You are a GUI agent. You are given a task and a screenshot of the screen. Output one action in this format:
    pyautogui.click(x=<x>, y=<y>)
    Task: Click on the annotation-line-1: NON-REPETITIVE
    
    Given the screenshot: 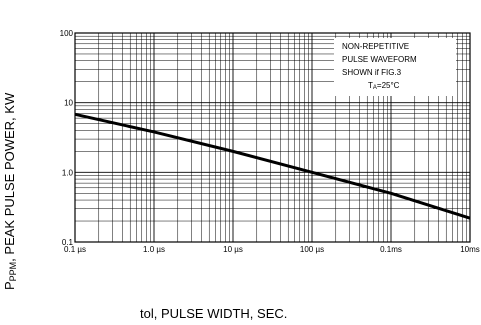 What is the action you would take?
    pyautogui.click(x=375, y=46)
    